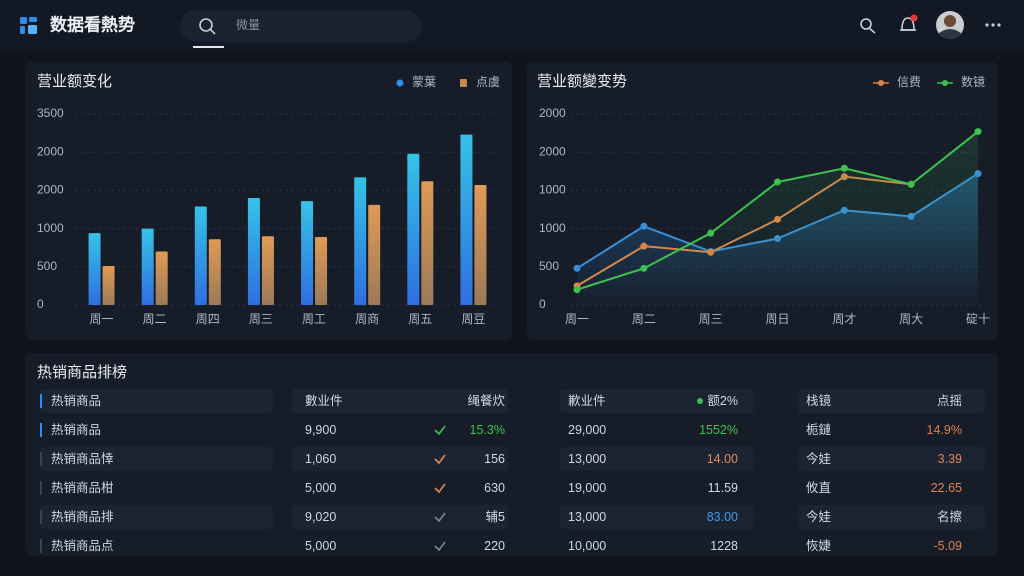 Image resolution: width=1024 pixels, height=576 pixels. Describe the element at coordinates (644, 319) in the screenshot. I see `x-tick-label: 周二` at that location.